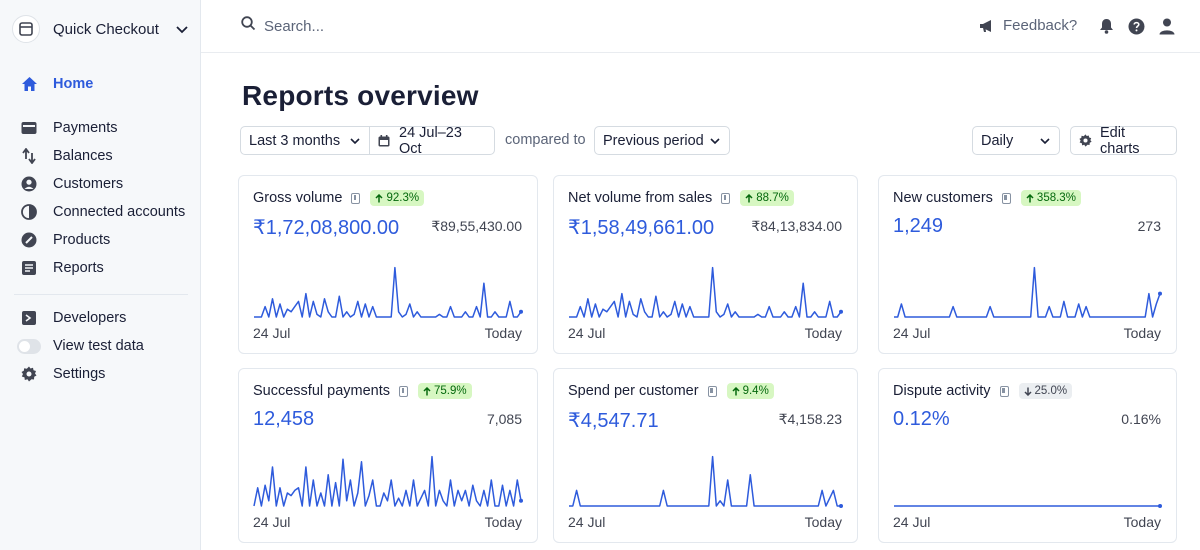  Describe the element at coordinates (1027, 264) in the screenshot. I see `report-card: New customers 358.3% 1,249 273 24 Jul Today` at that location.